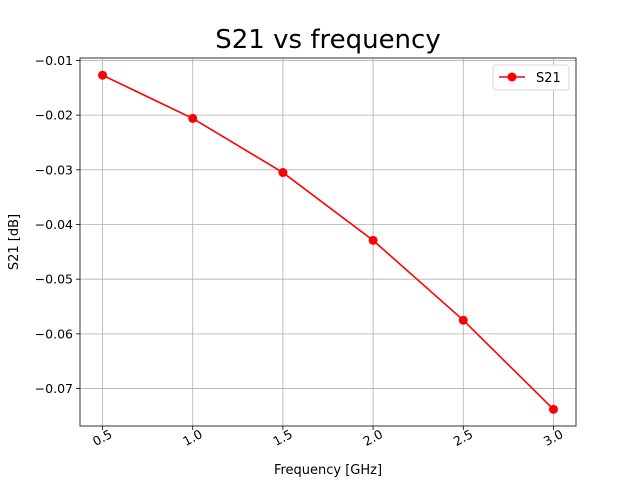 This screenshot has height=480, width=640. What do you see at coordinates (54, 388) in the screenshot?
I see `y-tick-label: −0.07` at bounding box center [54, 388].